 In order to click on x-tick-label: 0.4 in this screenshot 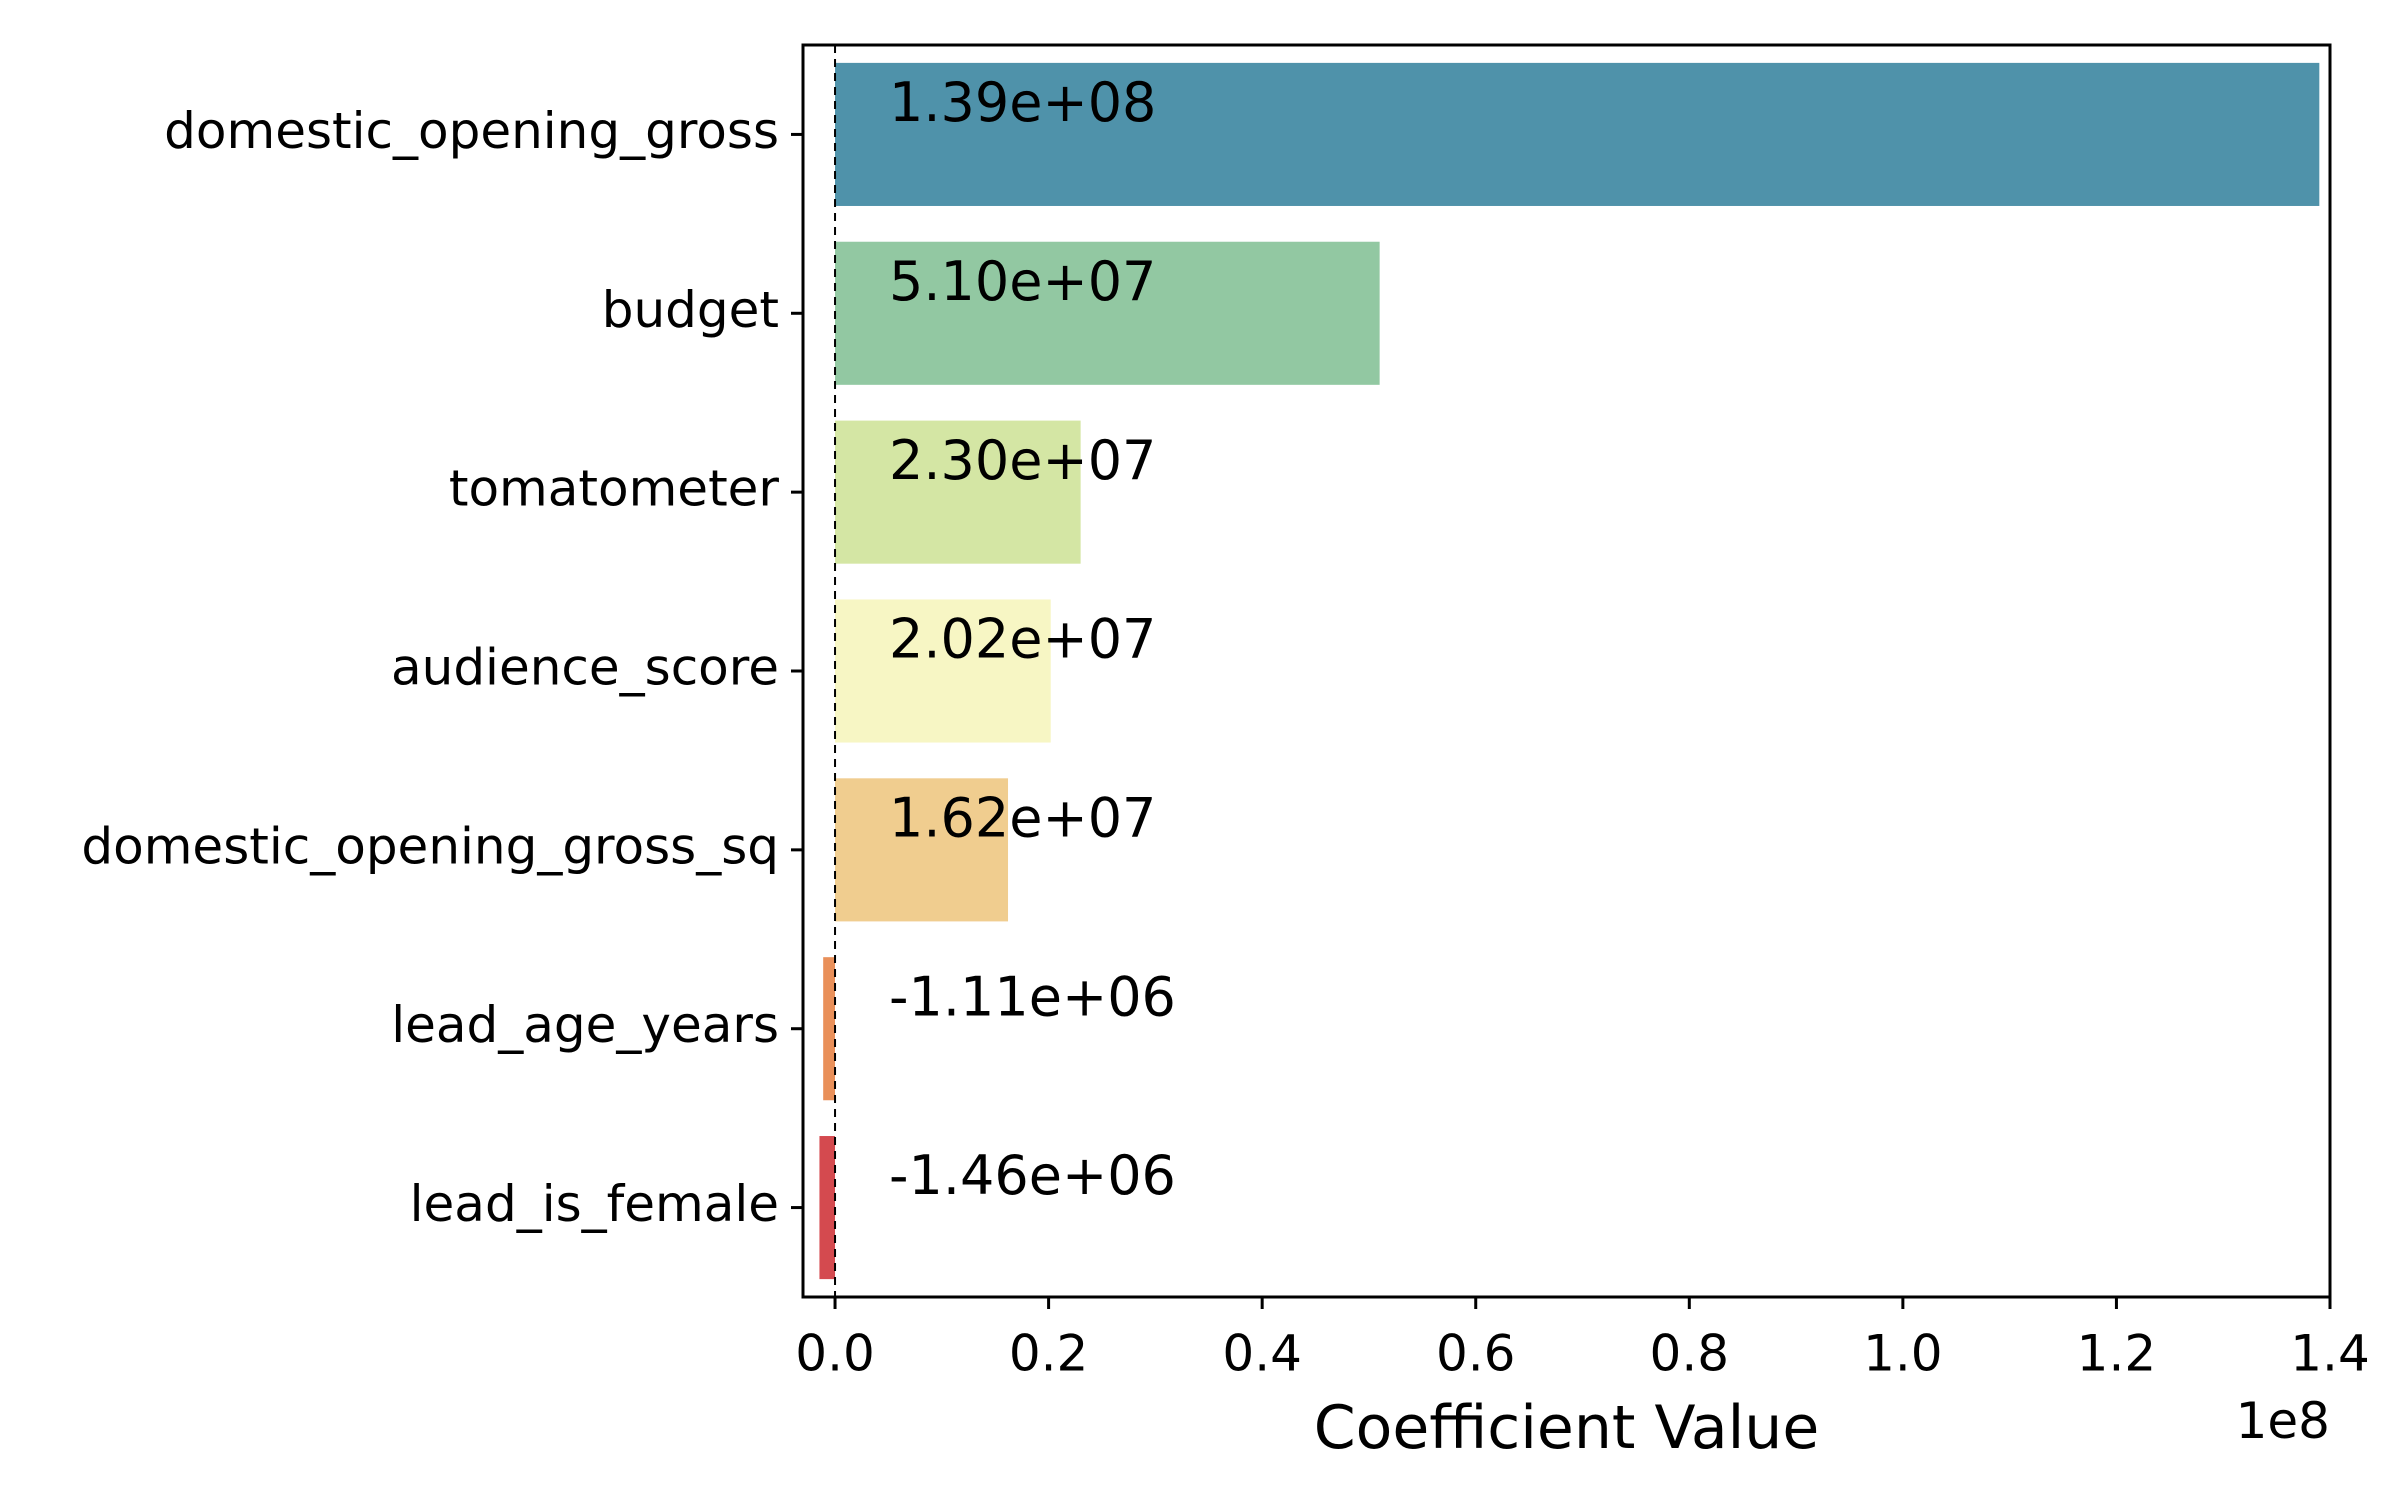, I will do `click(1262, 1354)`.